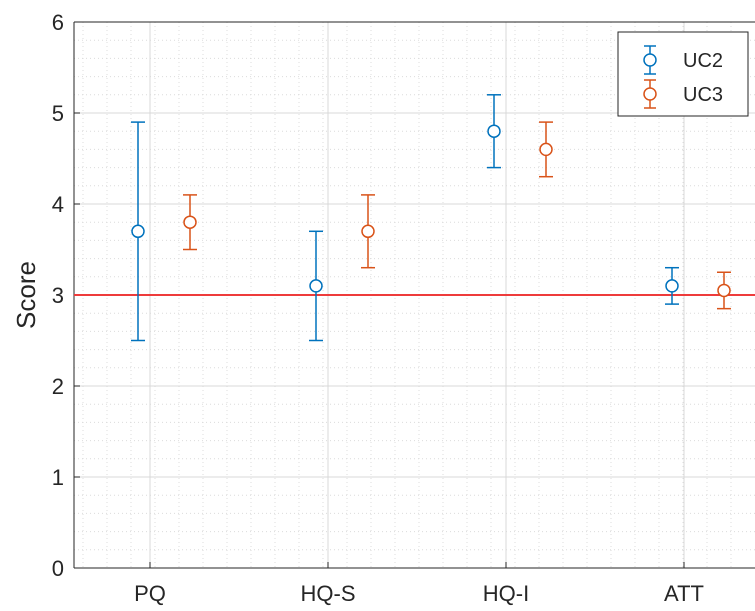  I want to click on y-tick-label: 3, so click(58, 295).